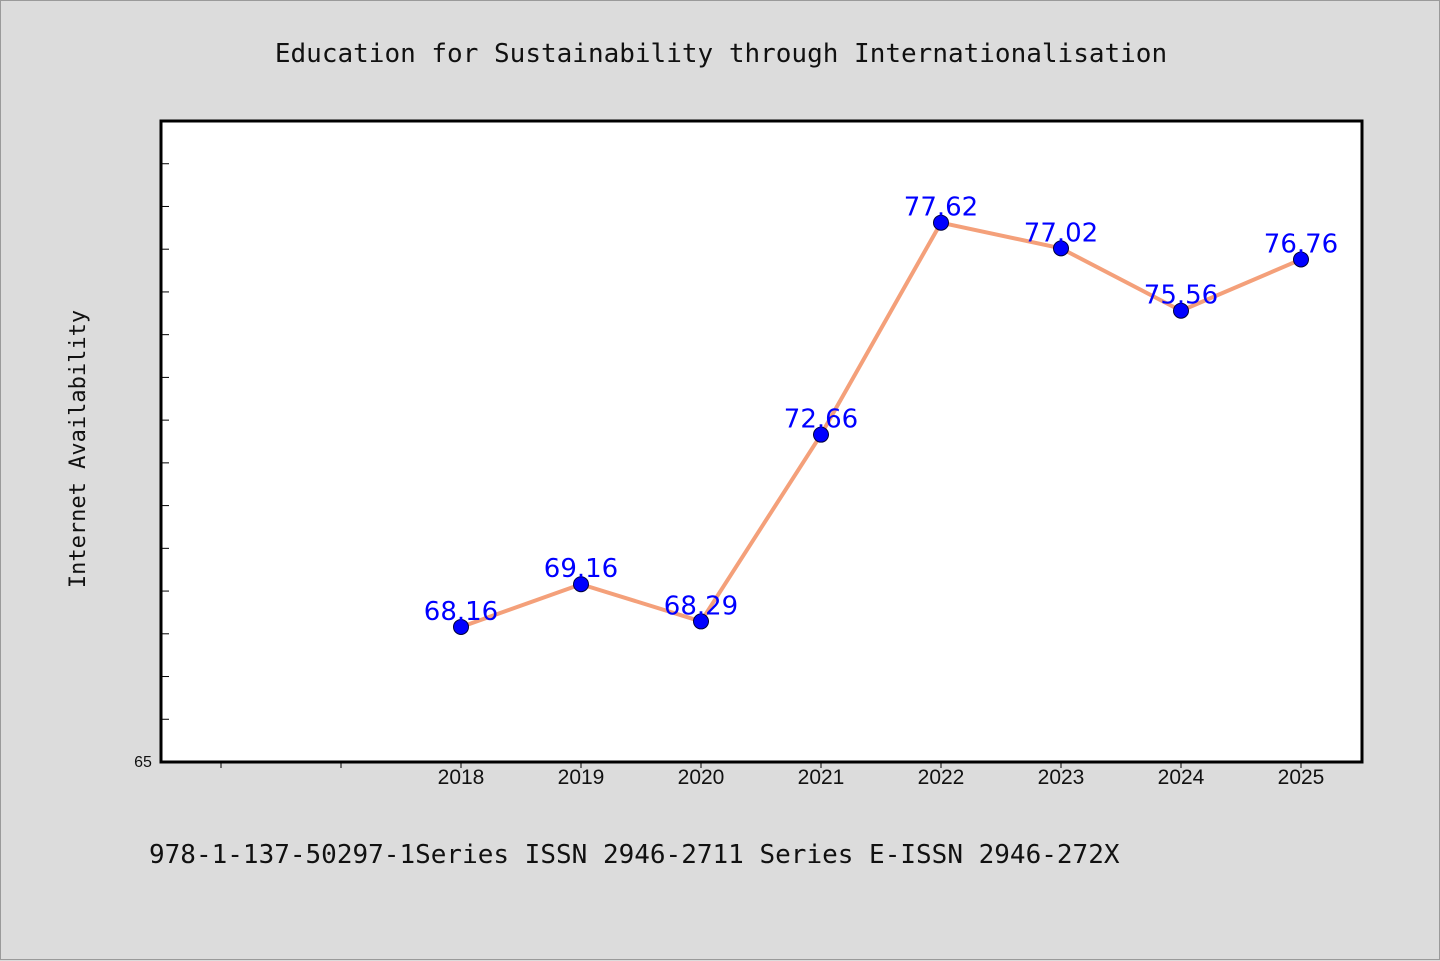 The width and height of the screenshot is (1440, 961). What do you see at coordinates (461, 777) in the screenshot?
I see `x-tick-label: 2018` at bounding box center [461, 777].